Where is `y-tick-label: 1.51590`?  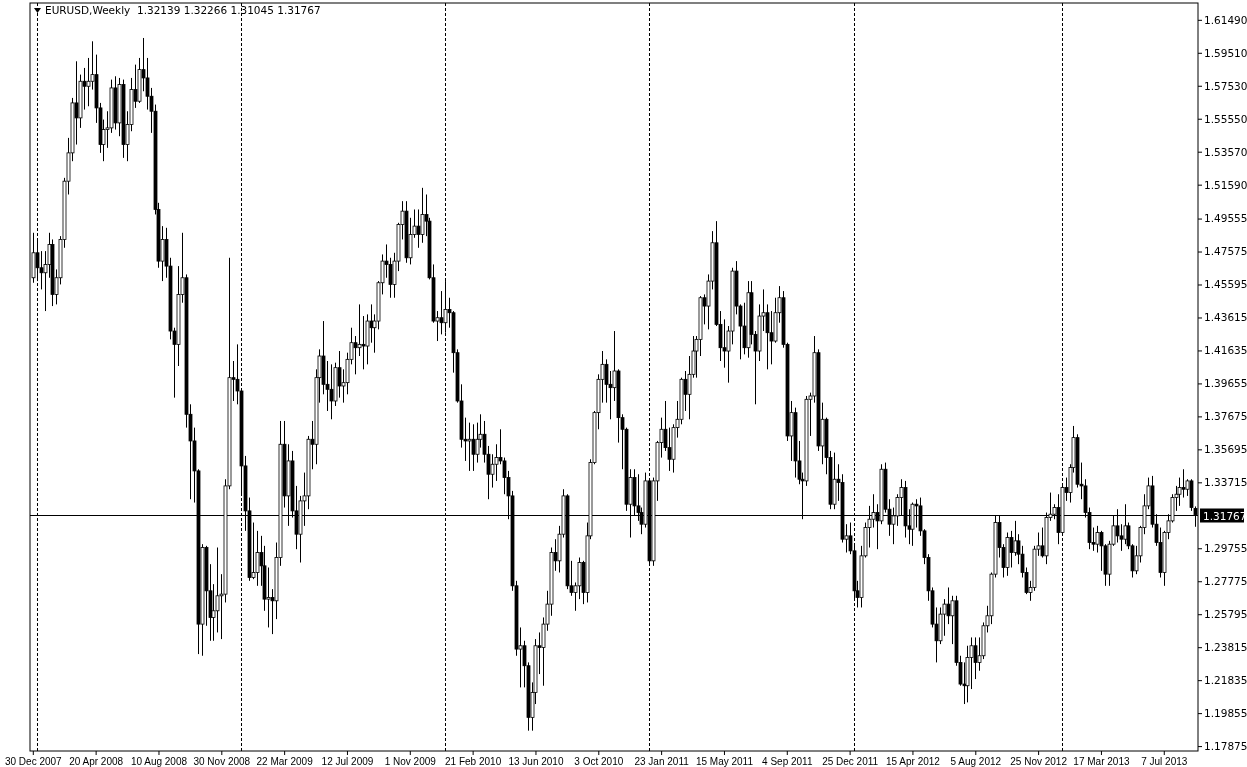 y-tick-label: 1.51590 is located at coordinates (1225, 184).